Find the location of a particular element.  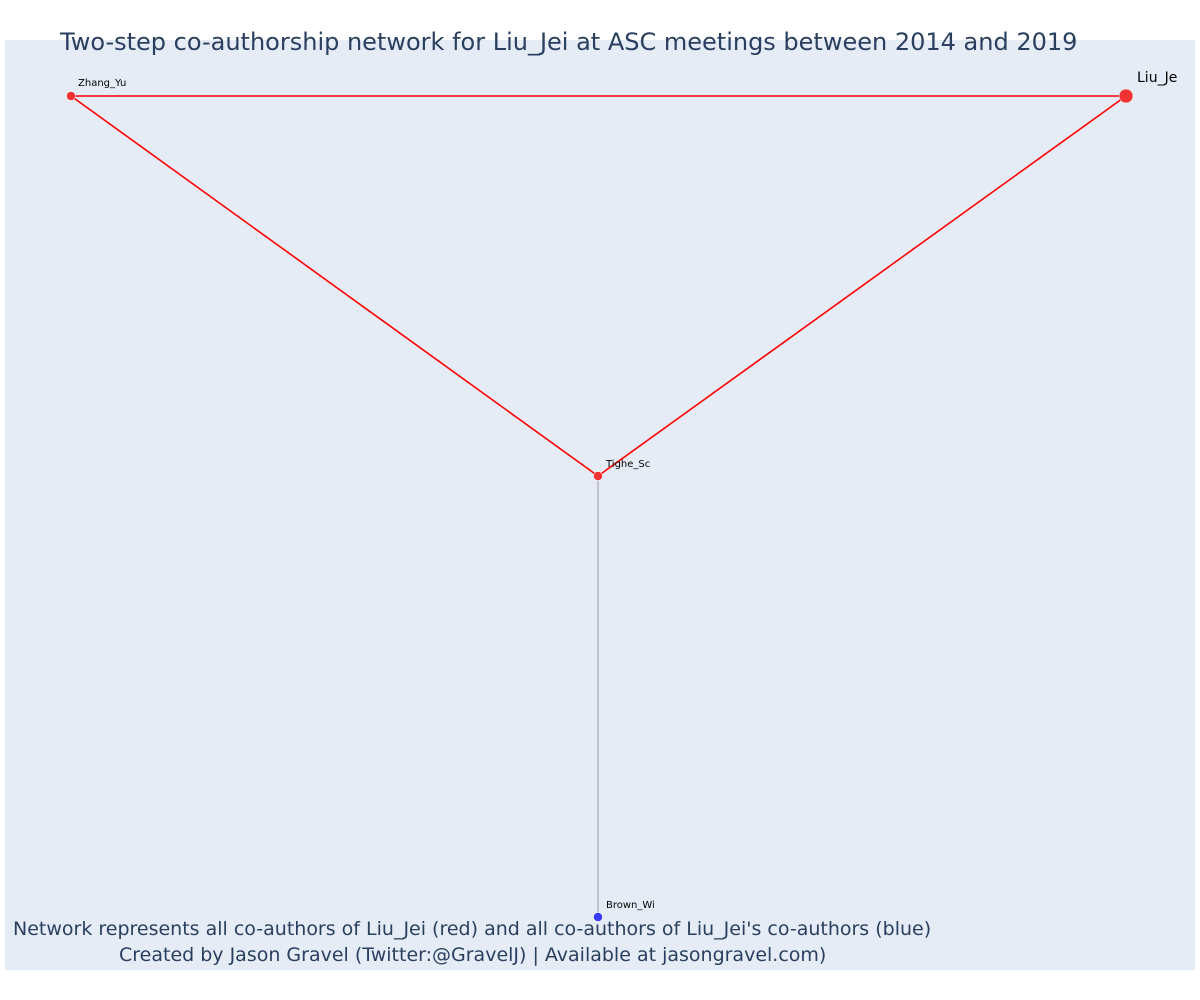

node-Tighe_Sc is located at coordinates (598, 476).